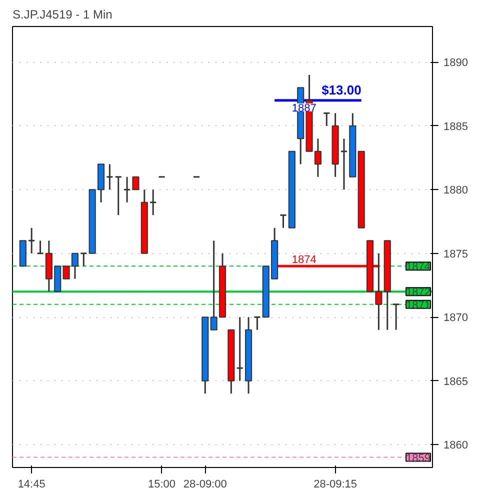 The height and width of the screenshot is (495, 496). What do you see at coordinates (336, 484) in the screenshot?
I see `x-tick-label: 28-09:15` at bounding box center [336, 484].